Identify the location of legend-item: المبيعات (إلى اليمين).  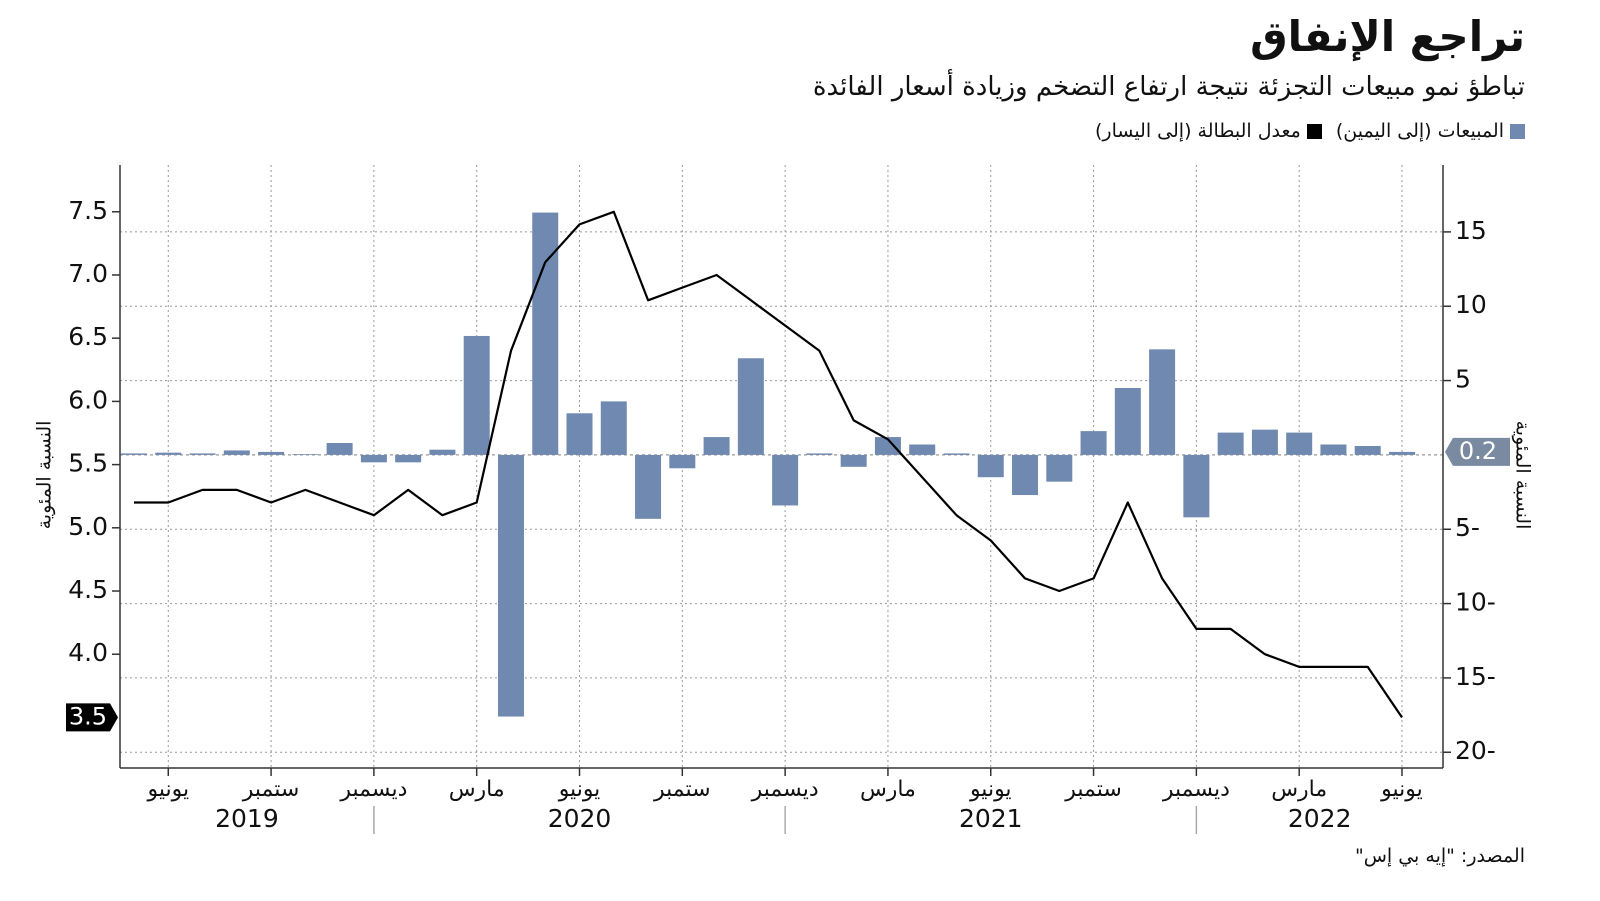
(1430, 131).